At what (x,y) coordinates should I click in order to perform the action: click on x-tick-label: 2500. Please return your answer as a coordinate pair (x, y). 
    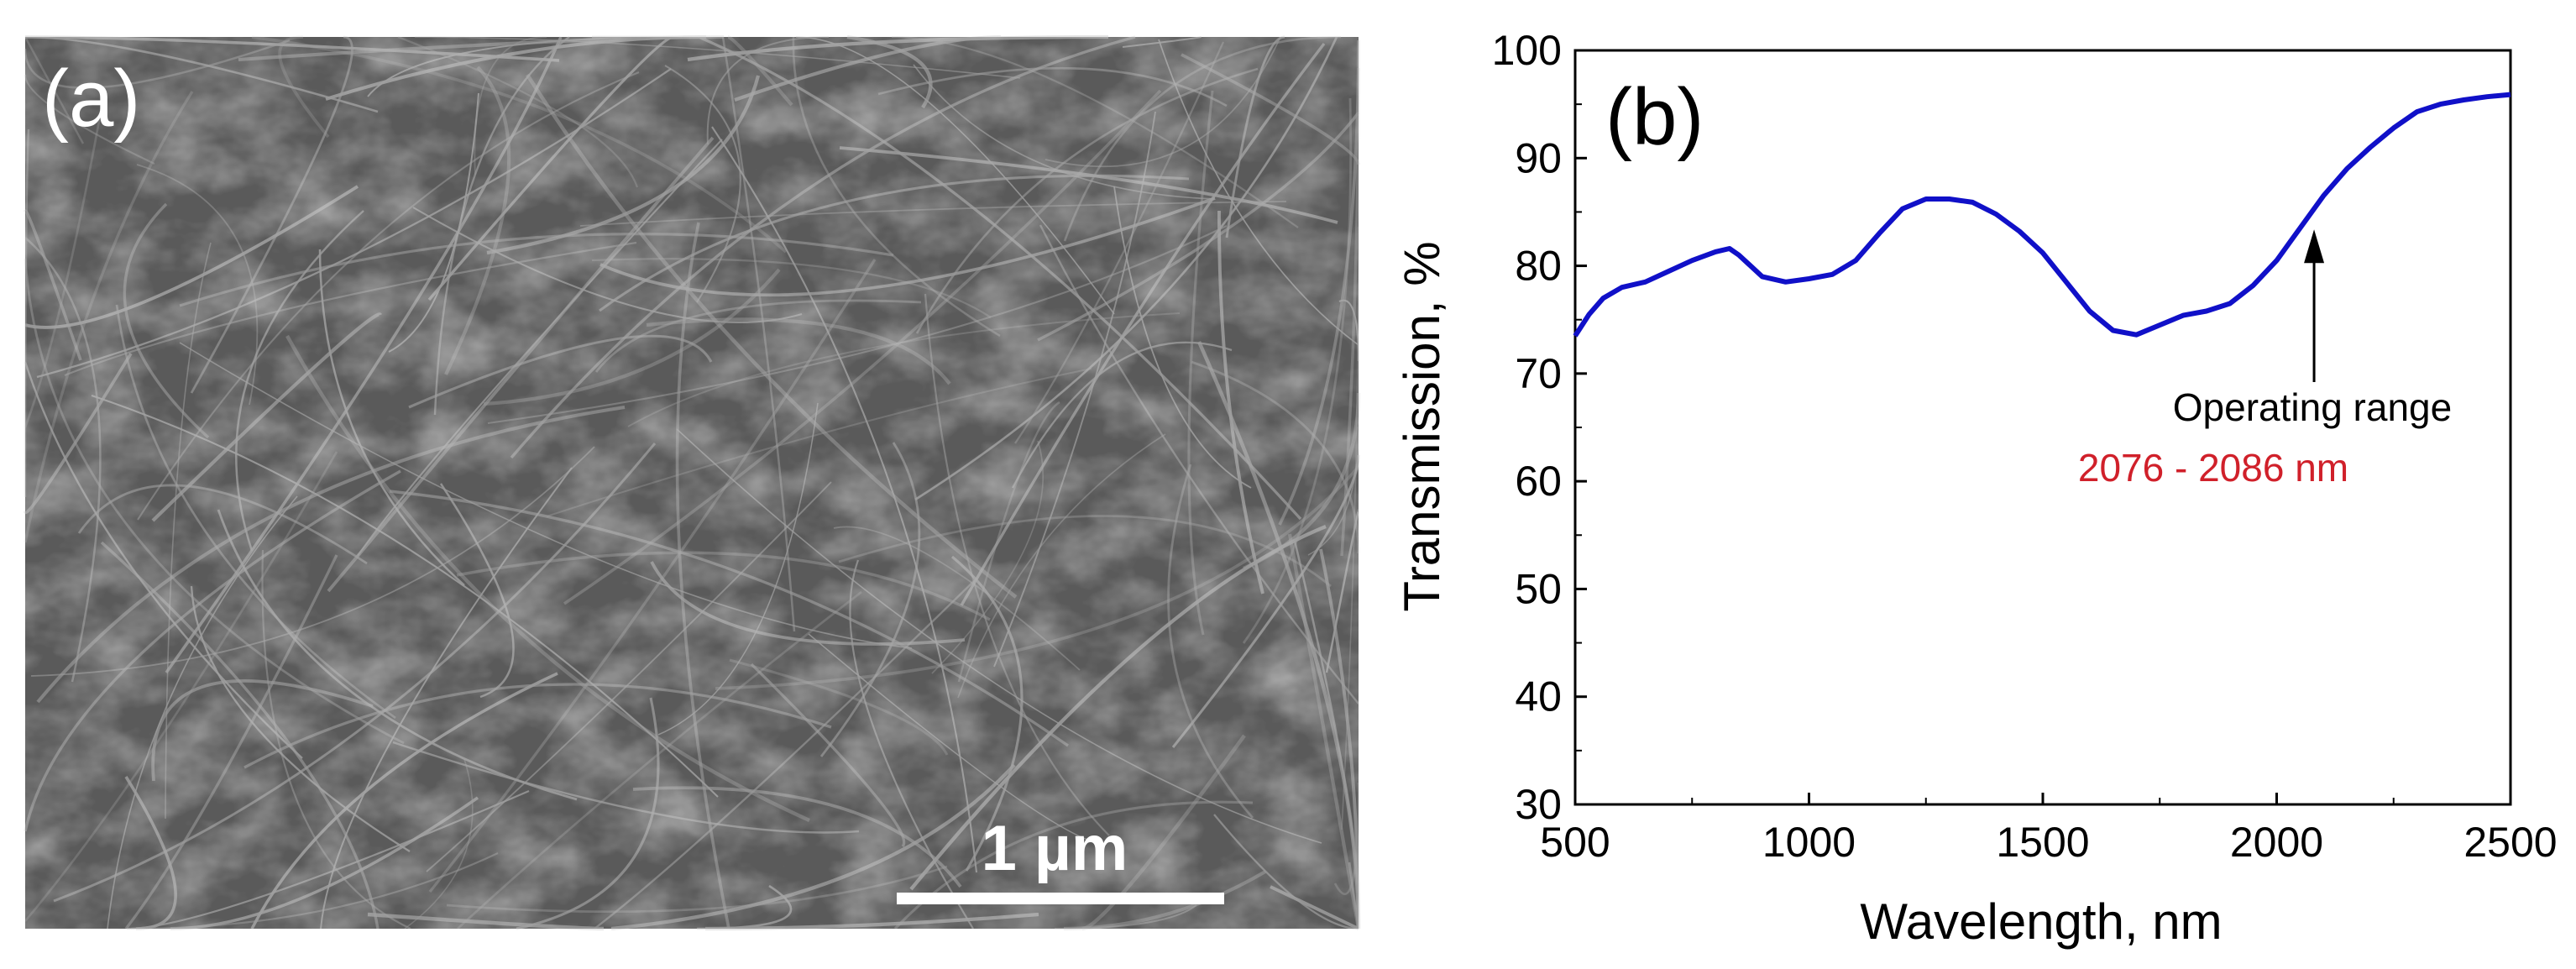
    Looking at the image, I should click on (2510, 842).